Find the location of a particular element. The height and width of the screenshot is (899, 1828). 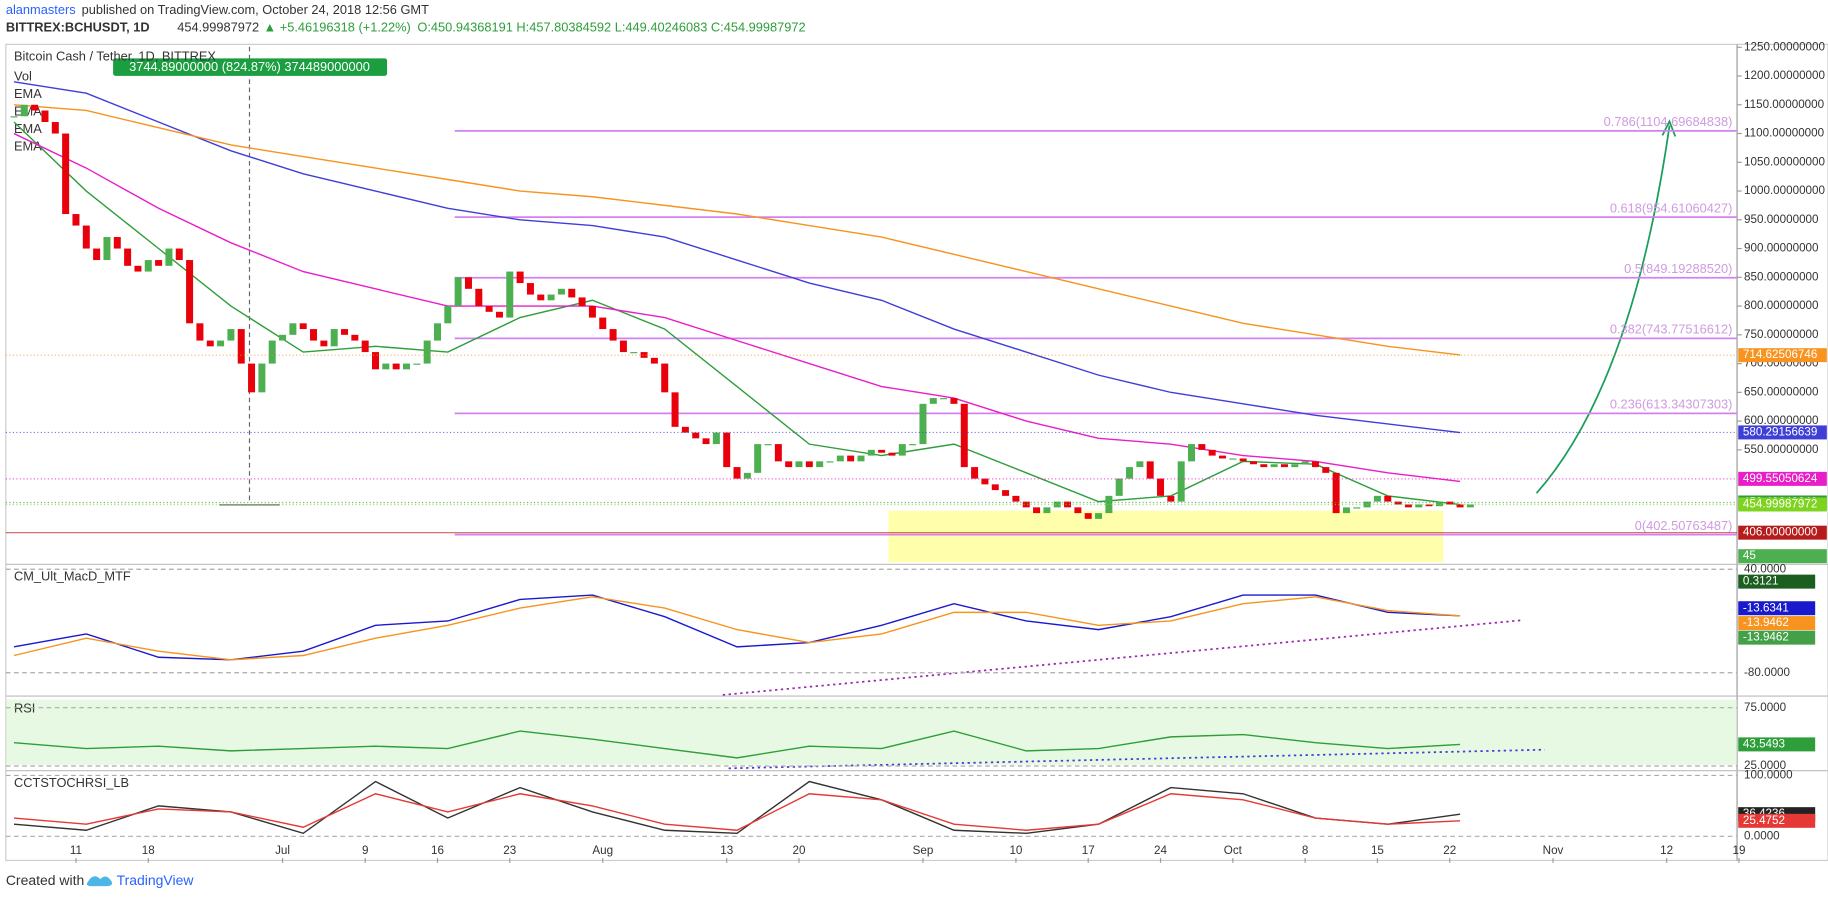

fib-label: 0.618(954.61060427) is located at coordinates (1671, 207).